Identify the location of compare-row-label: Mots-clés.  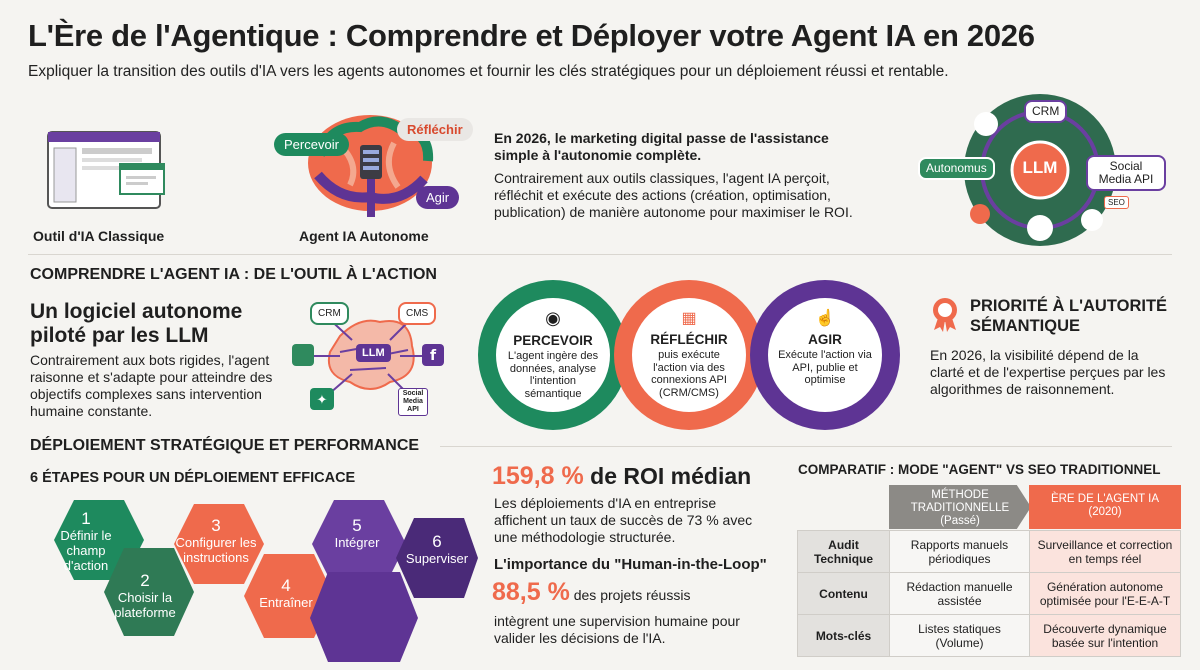
(843, 635).